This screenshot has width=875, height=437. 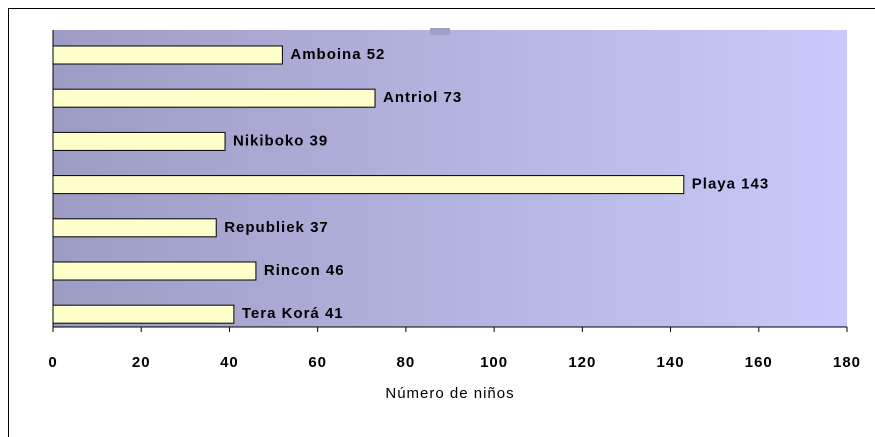 What do you see at coordinates (317, 362) in the screenshot?
I see `x-tick-label: 60` at bounding box center [317, 362].